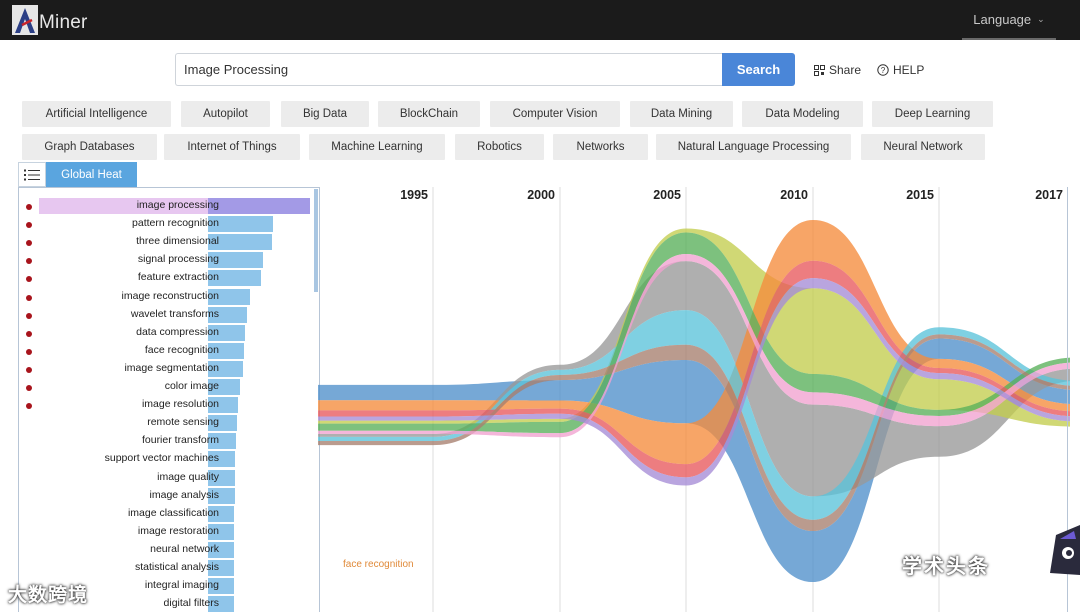 The height and width of the screenshot is (612, 1080). I want to click on keyword-row: face recognition, so click(169, 351).